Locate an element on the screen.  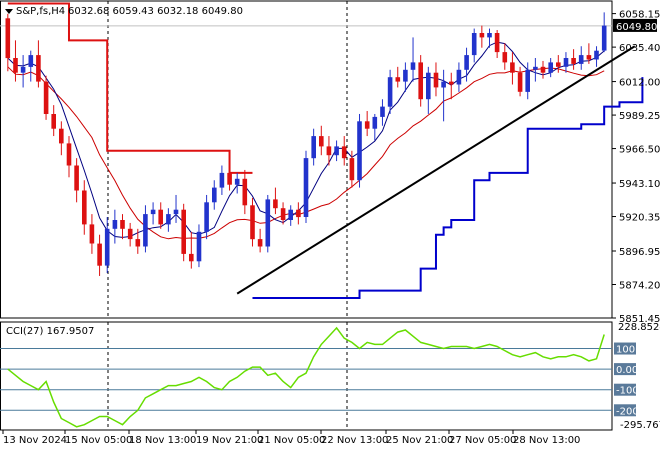
price-tick-label: 5851.45 is located at coordinates (639, 319).